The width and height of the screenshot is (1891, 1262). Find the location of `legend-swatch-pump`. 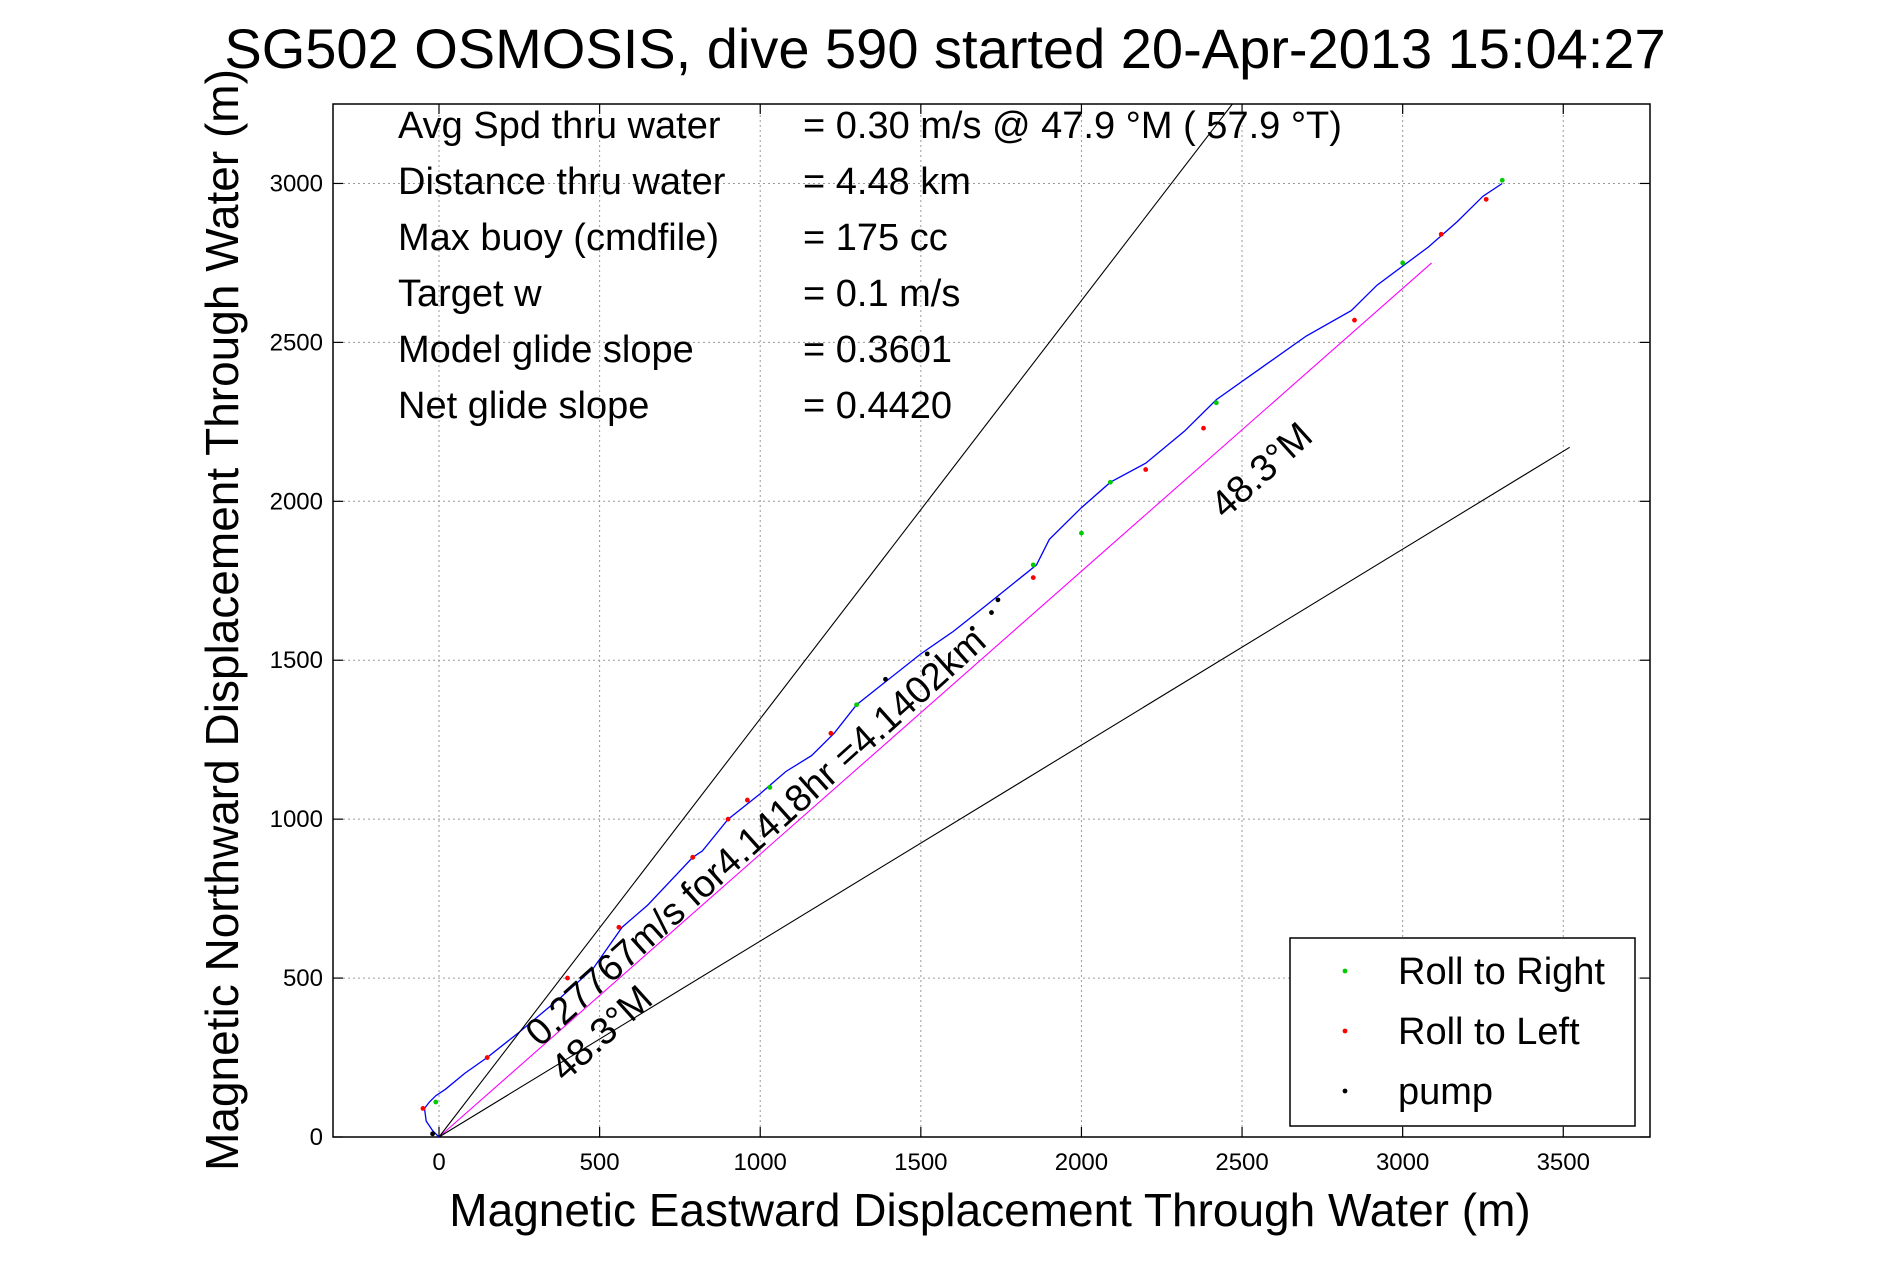

legend-swatch-pump is located at coordinates (1345, 1091).